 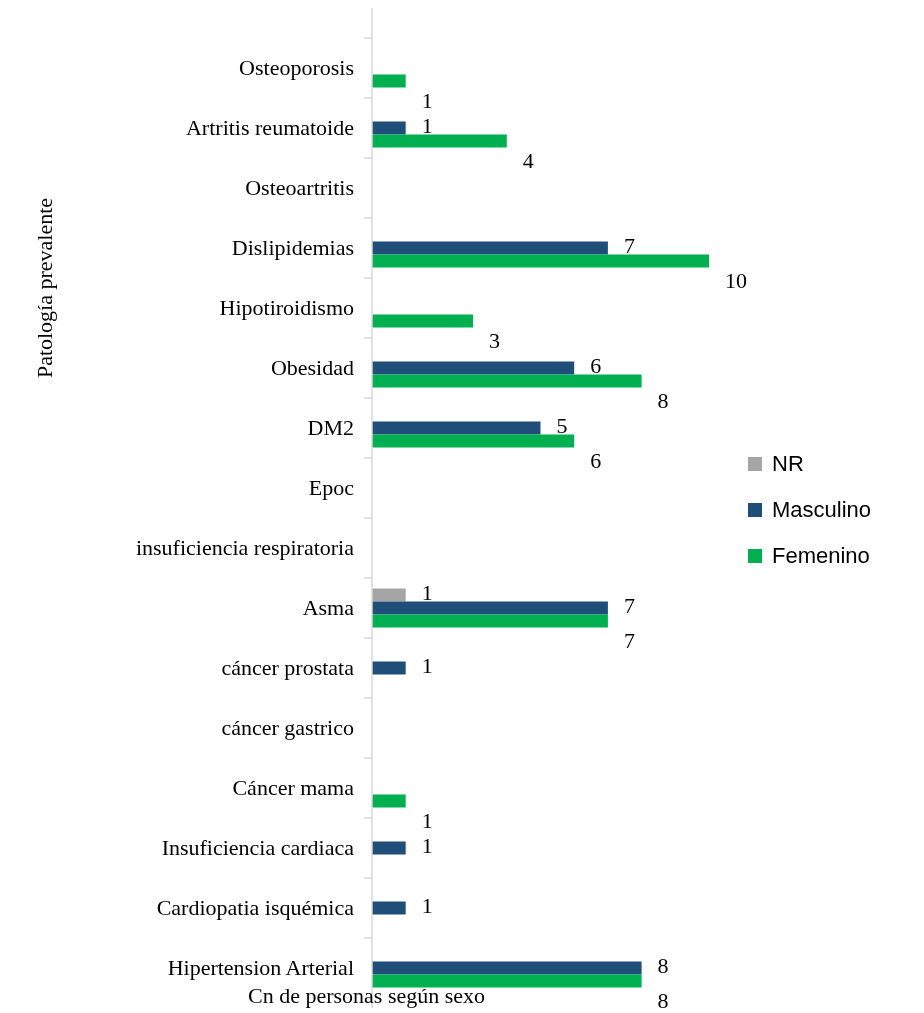 What do you see at coordinates (245, 547) in the screenshot?
I see `y-tick-label: insuficiencia respiratoria` at bounding box center [245, 547].